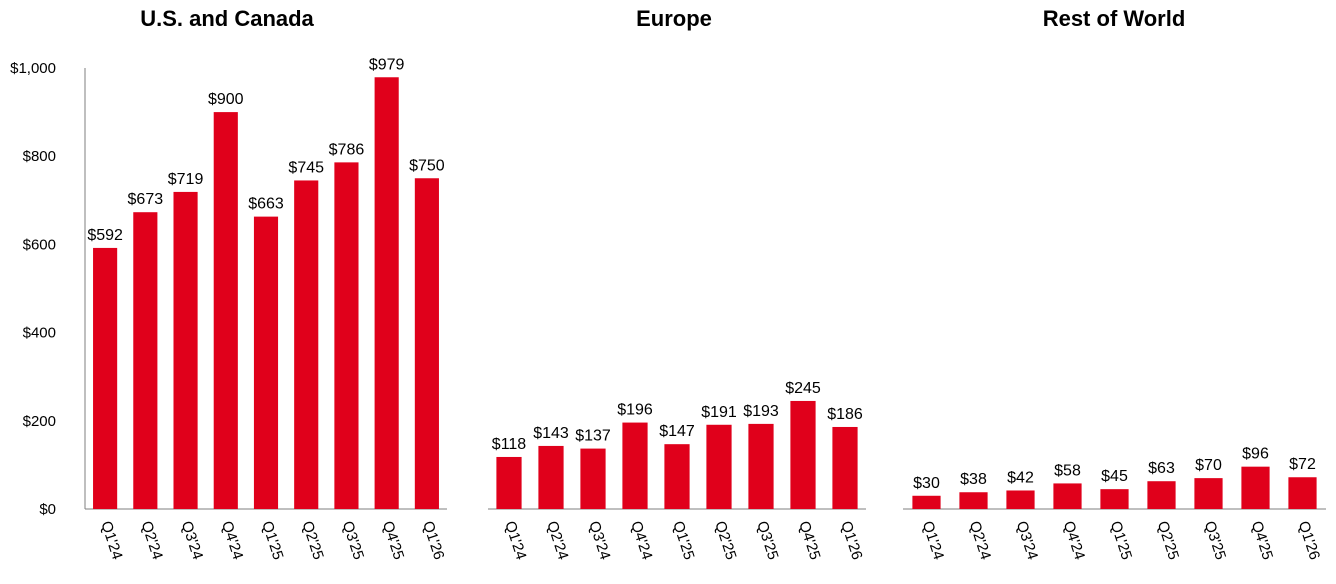 The image size is (1336, 584). Describe the element at coordinates (719, 412) in the screenshot. I see `data-label: $191` at that location.